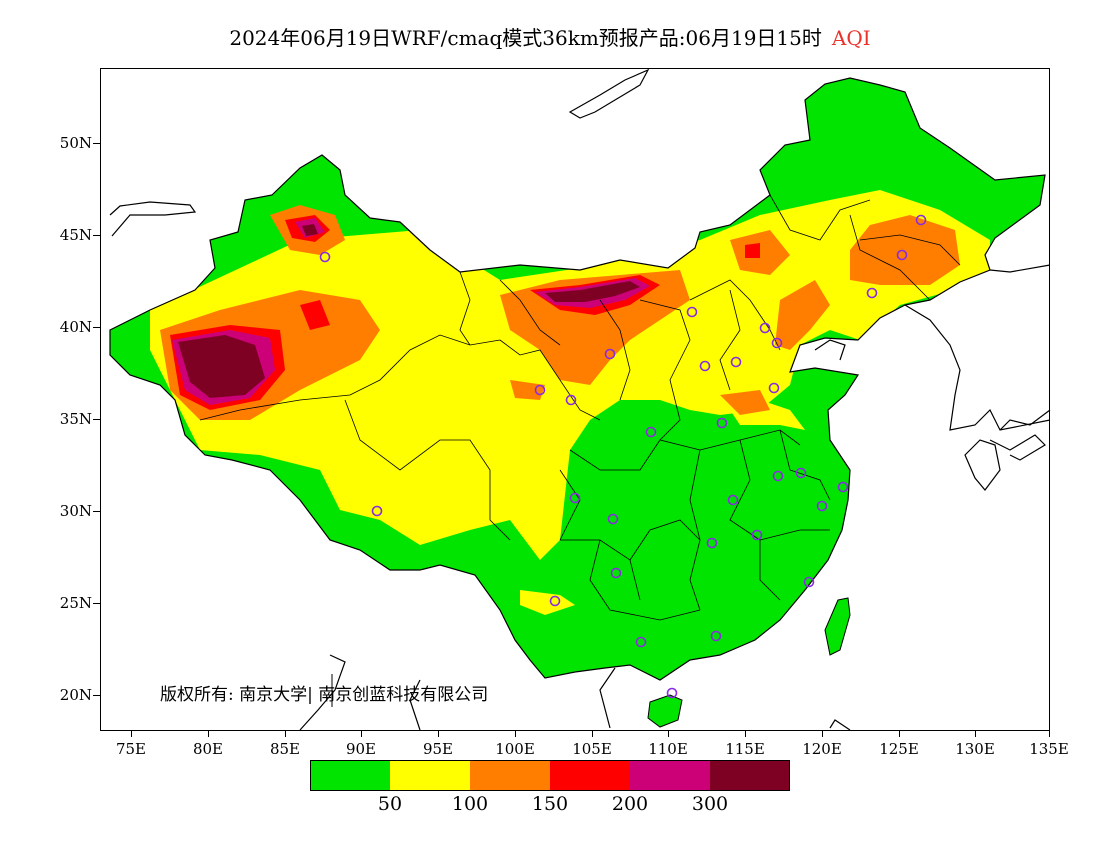 The image size is (1100, 850). Describe the element at coordinates (390, 804) in the screenshot. I see `legend-label: 50` at that location.